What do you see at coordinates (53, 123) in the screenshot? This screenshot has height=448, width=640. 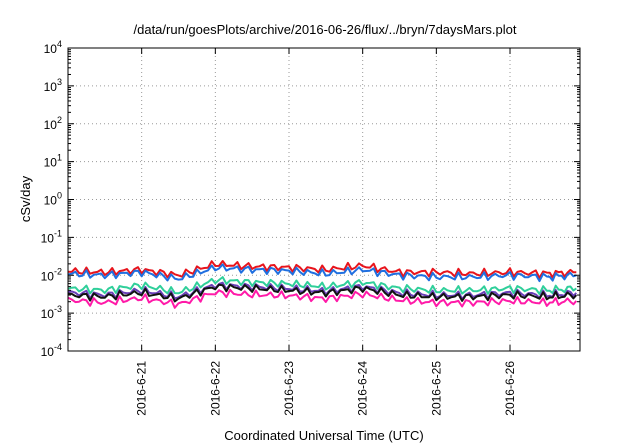 I see `y-tick-label: 10²` at bounding box center [53, 123].